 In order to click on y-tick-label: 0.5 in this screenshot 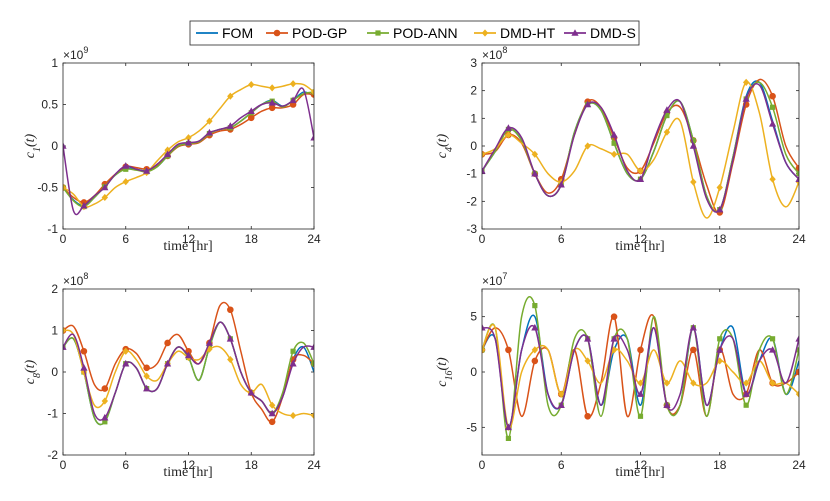, I will do `click(49, 105)`.